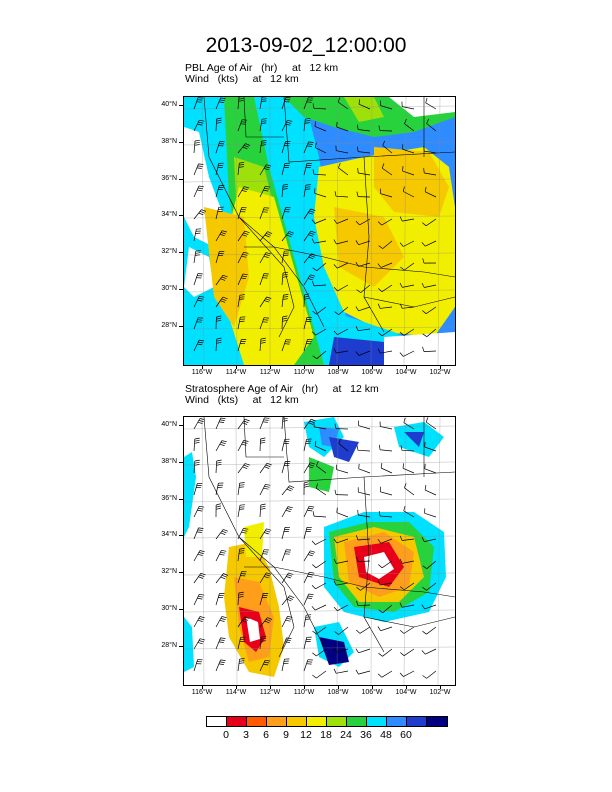  I want to click on lon-label: 108°W, so click(338, 372).